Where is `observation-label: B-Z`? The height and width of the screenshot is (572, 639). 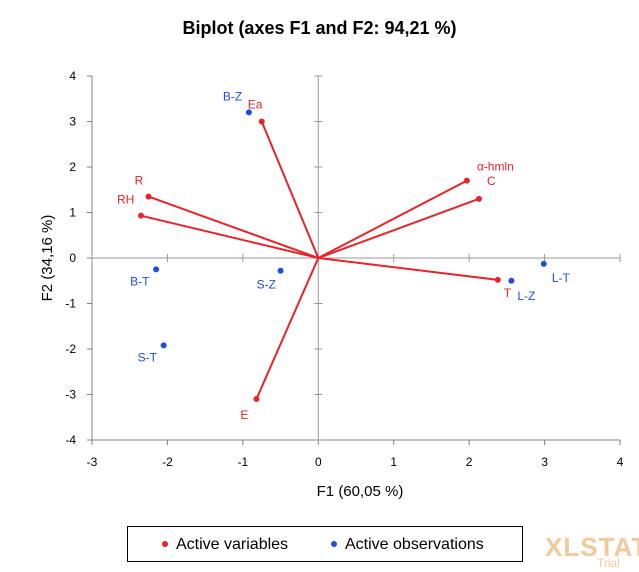
observation-label: B-Z is located at coordinates (232, 96).